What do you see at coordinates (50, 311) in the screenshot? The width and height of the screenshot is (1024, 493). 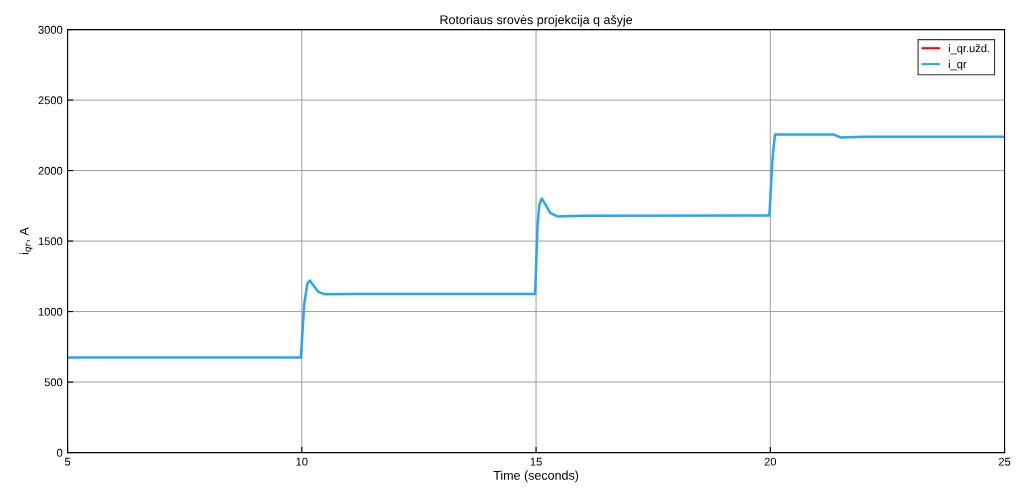 I see `y-tick-label: 1000` at bounding box center [50, 311].